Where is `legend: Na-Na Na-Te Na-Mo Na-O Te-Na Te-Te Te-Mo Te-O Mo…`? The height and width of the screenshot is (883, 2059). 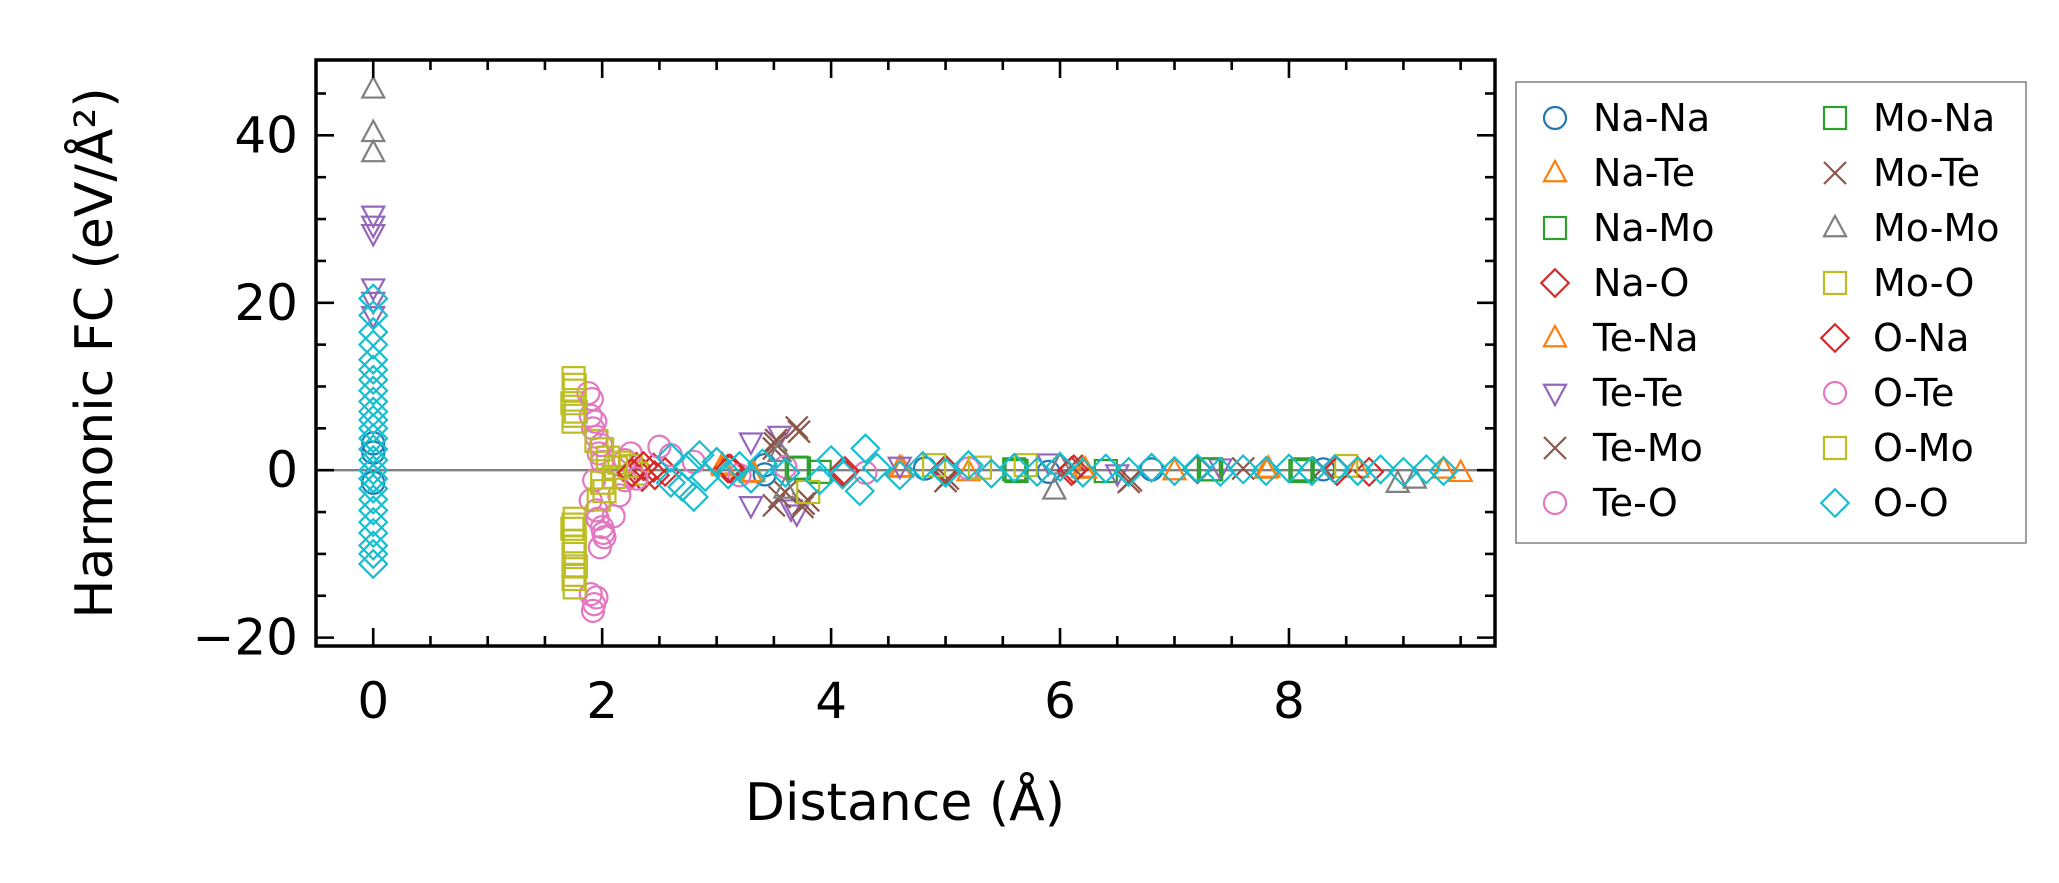
legend: Na-Na Na-Te Na-Mo Na-O Te-Na Te-Te Te-Mo Te-O Mo… is located at coordinates (1771, 312).